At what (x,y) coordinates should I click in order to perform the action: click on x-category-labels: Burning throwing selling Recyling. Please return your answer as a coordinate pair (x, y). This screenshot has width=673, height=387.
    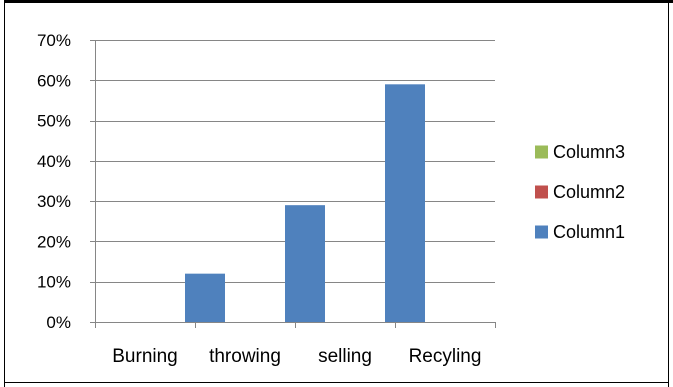
    Looking at the image, I should click on (296, 356).